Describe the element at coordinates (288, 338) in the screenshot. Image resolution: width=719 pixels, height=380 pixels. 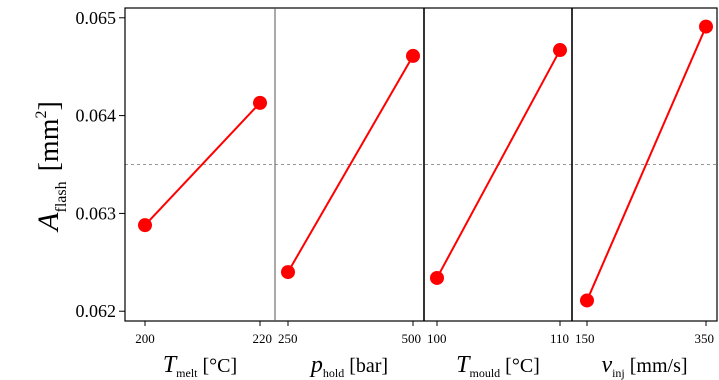
I see `x-tick-label: 250` at that location.